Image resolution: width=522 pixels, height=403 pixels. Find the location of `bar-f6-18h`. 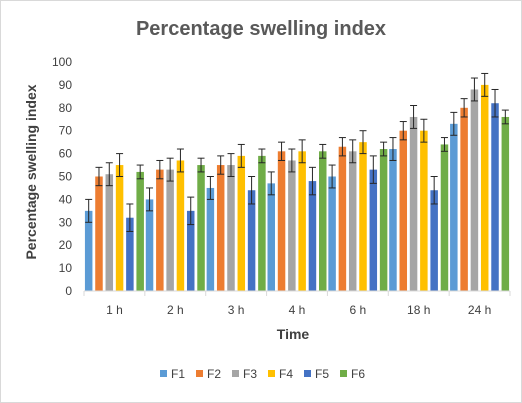

bar-f6-18h is located at coordinates (444, 217).